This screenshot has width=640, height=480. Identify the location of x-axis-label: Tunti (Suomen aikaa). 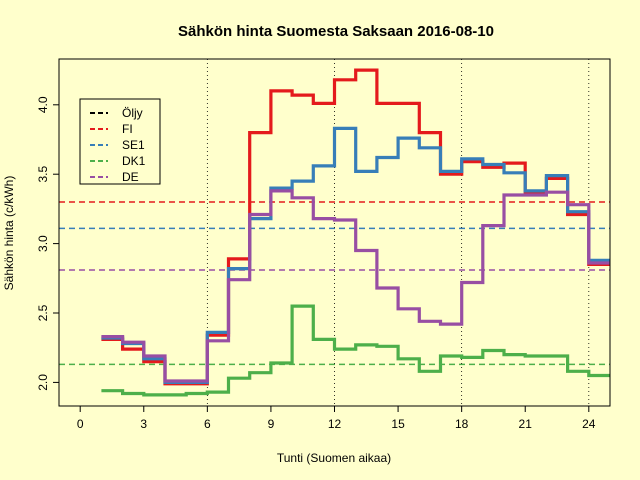
(334, 458).